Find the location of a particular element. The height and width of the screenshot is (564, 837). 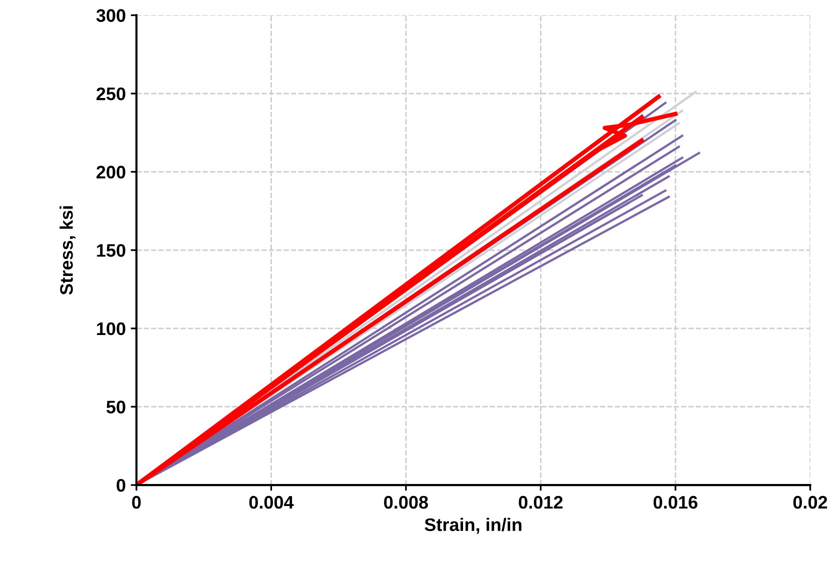

x-axis-title: Strain, in/in is located at coordinates (473, 526).